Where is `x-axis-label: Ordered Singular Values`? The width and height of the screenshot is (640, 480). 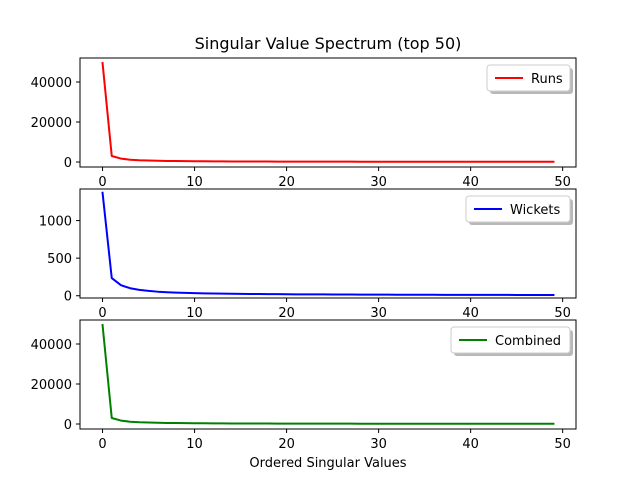
x-axis-label: Ordered Singular Values is located at coordinates (327, 463).